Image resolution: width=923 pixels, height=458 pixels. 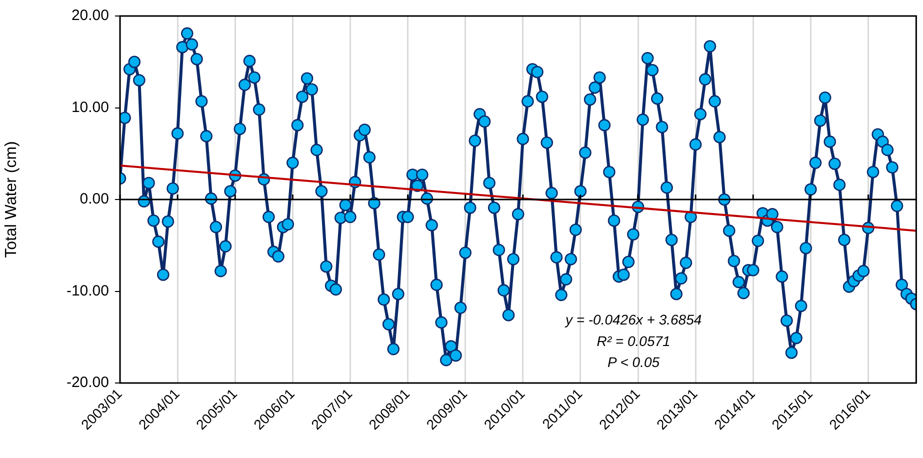 I want to click on y-axis-title: Total Water (cm), so click(x=11, y=199).